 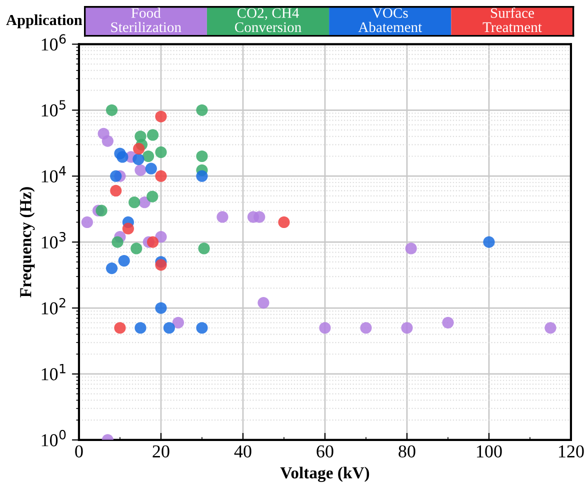 What do you see at coordinates (390, 20) in the screenshot?
I see `text: VOCs Abatement` at bounding box center [390, 20].